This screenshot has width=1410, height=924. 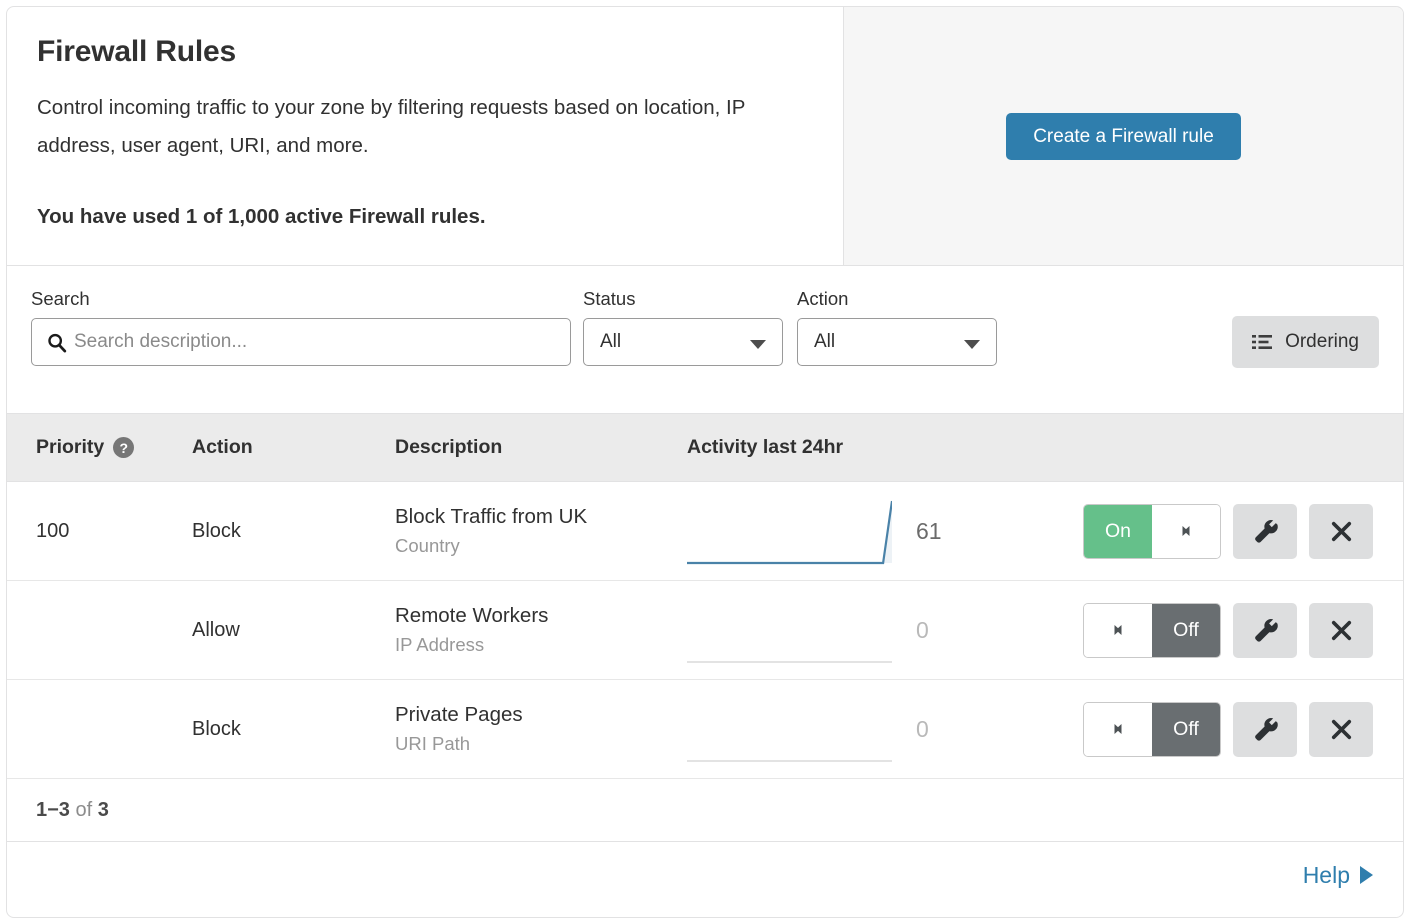 I want to click on status-select: All, so click(x=683, y=342).